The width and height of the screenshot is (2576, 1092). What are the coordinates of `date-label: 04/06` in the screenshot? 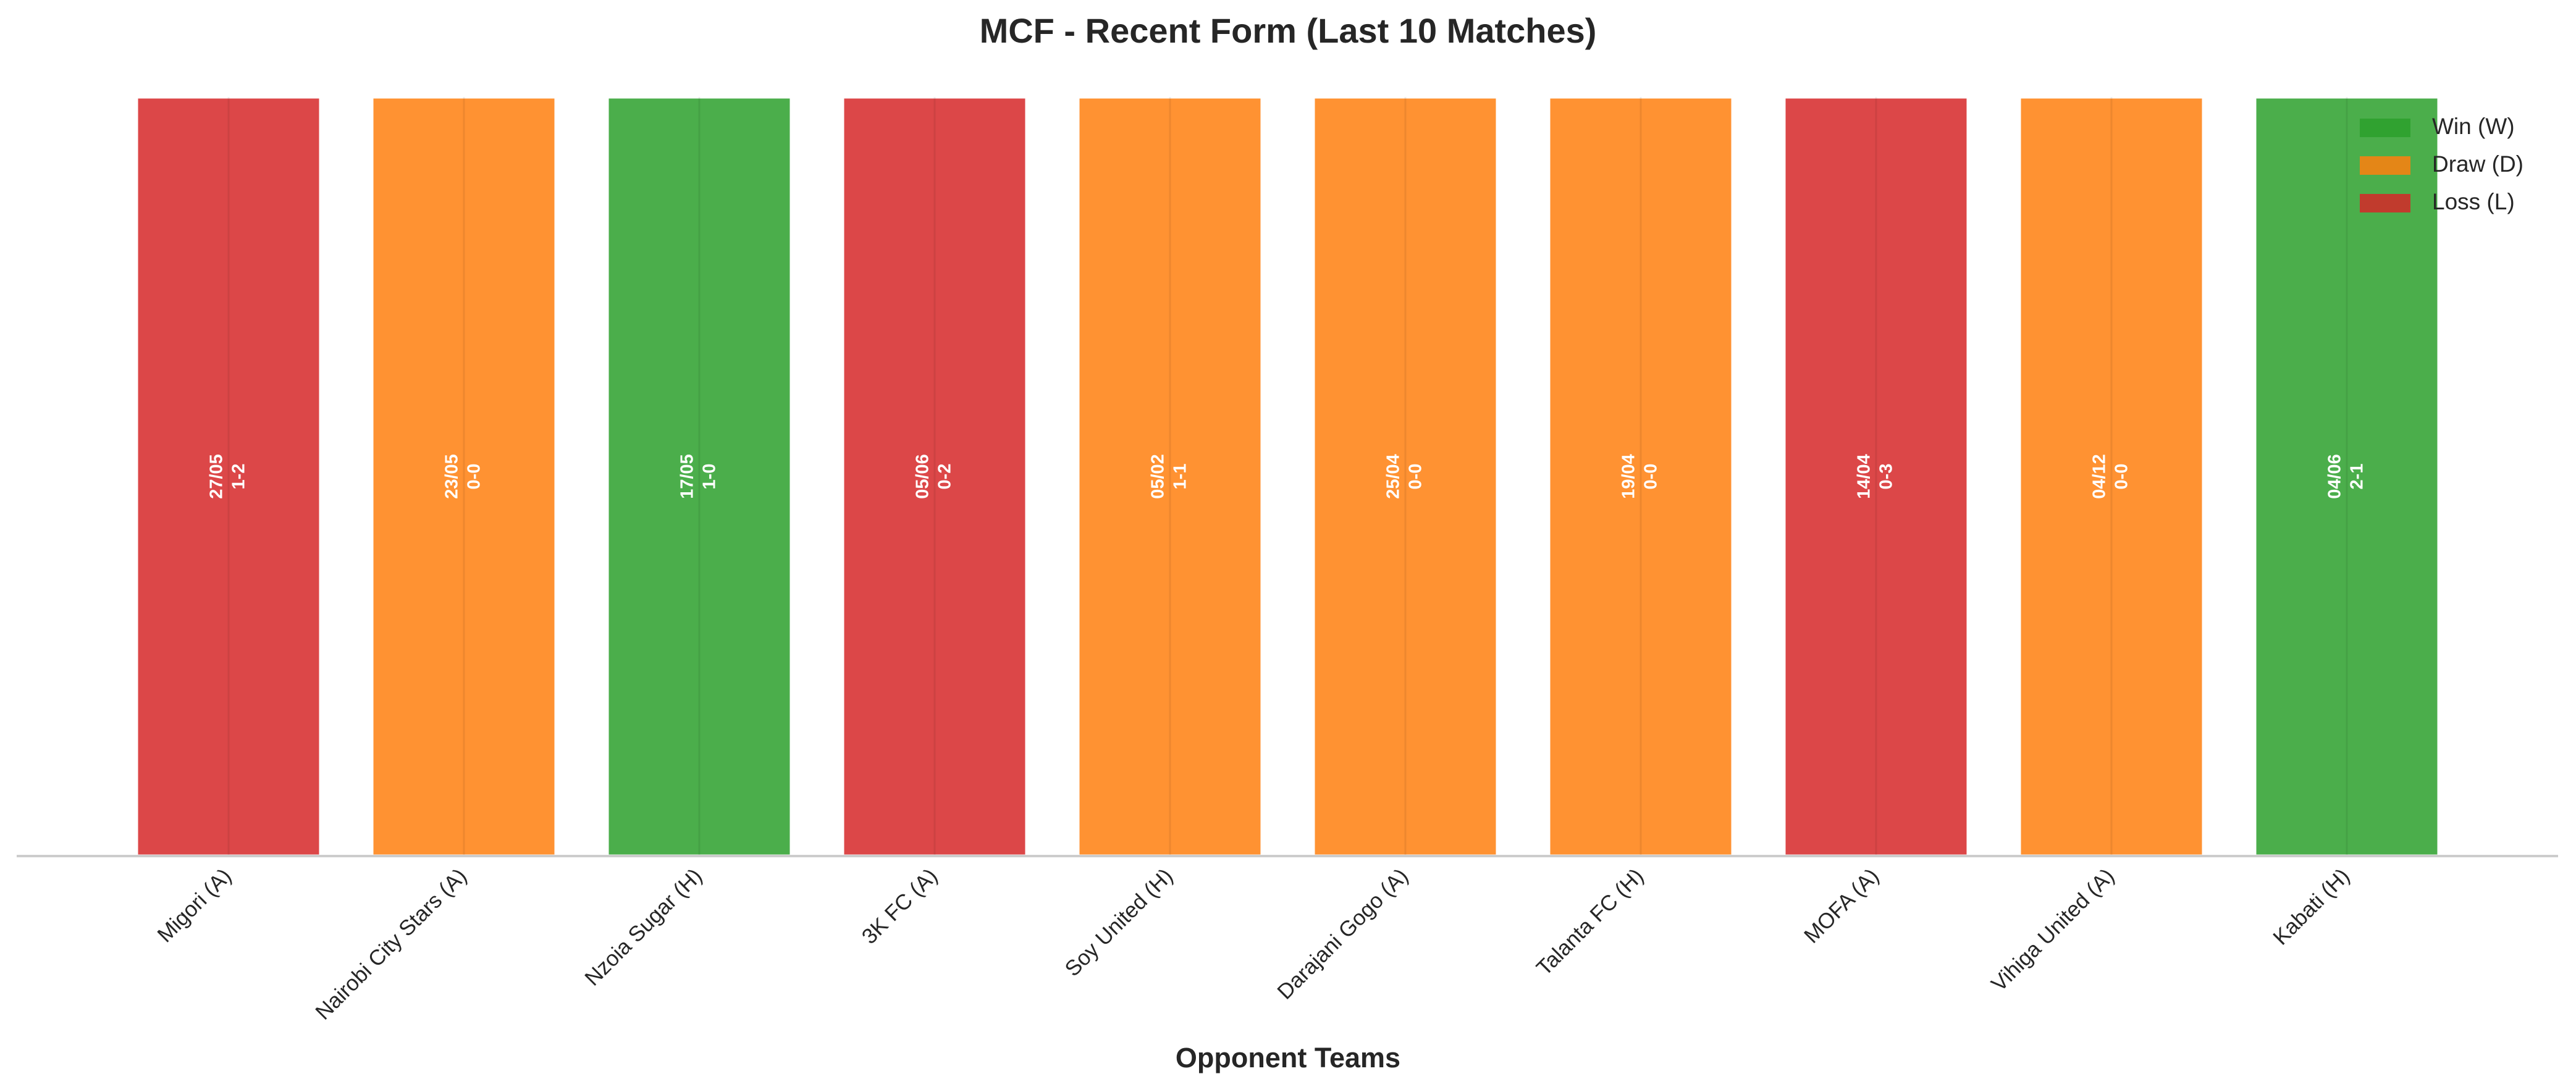 It's located at (2335, 476).